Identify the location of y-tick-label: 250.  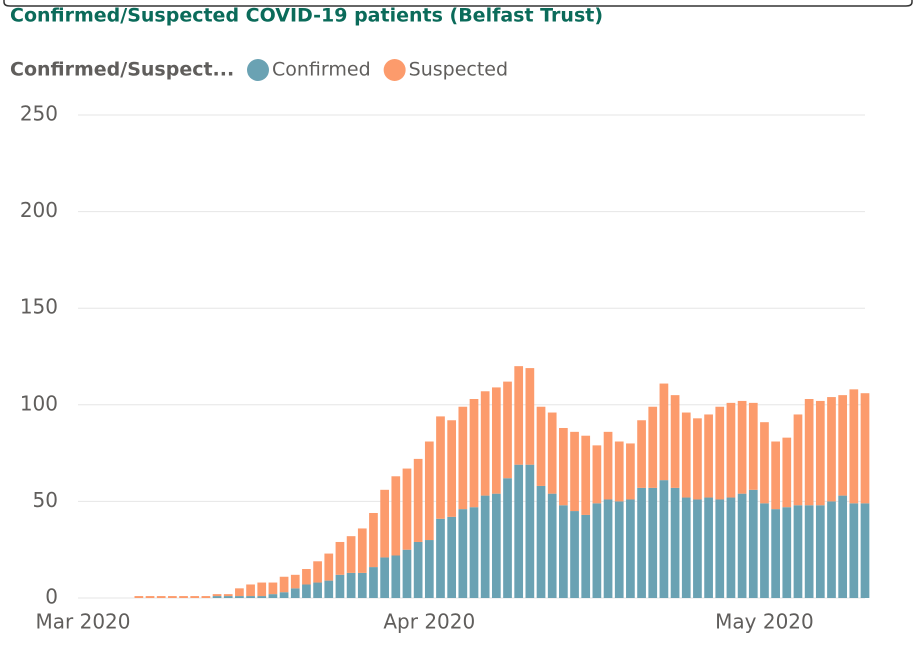
(39, 114).